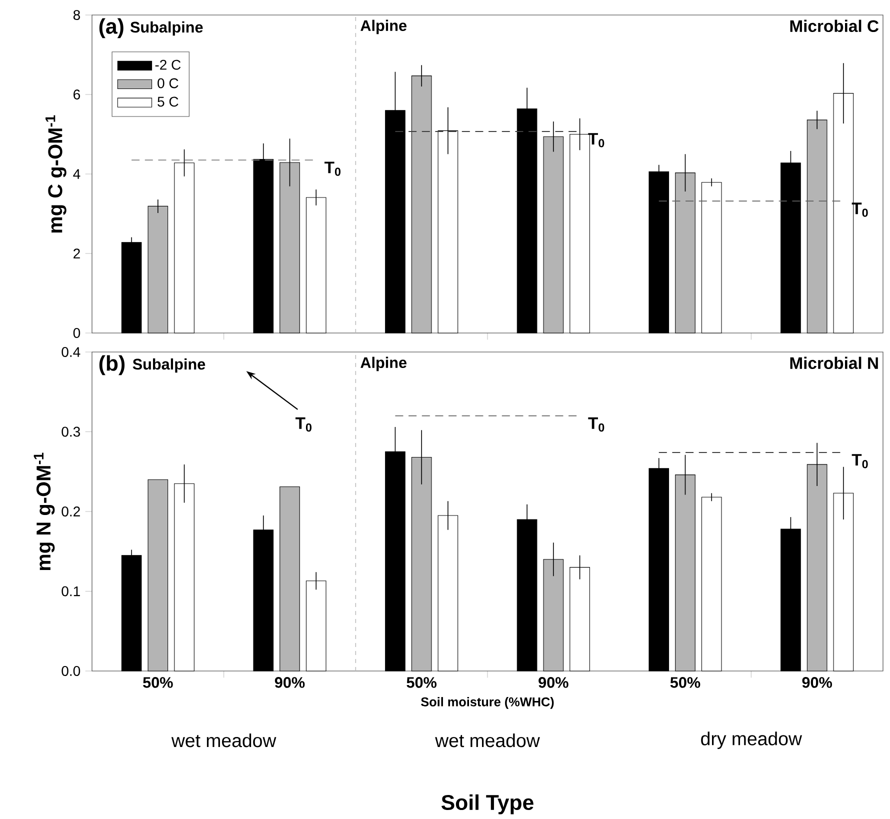 This screenshot has width=890, height=819. Describe the element at coordinates (71, 511) in the screenshot. I see `y-tick-label: 0.2` at that location.